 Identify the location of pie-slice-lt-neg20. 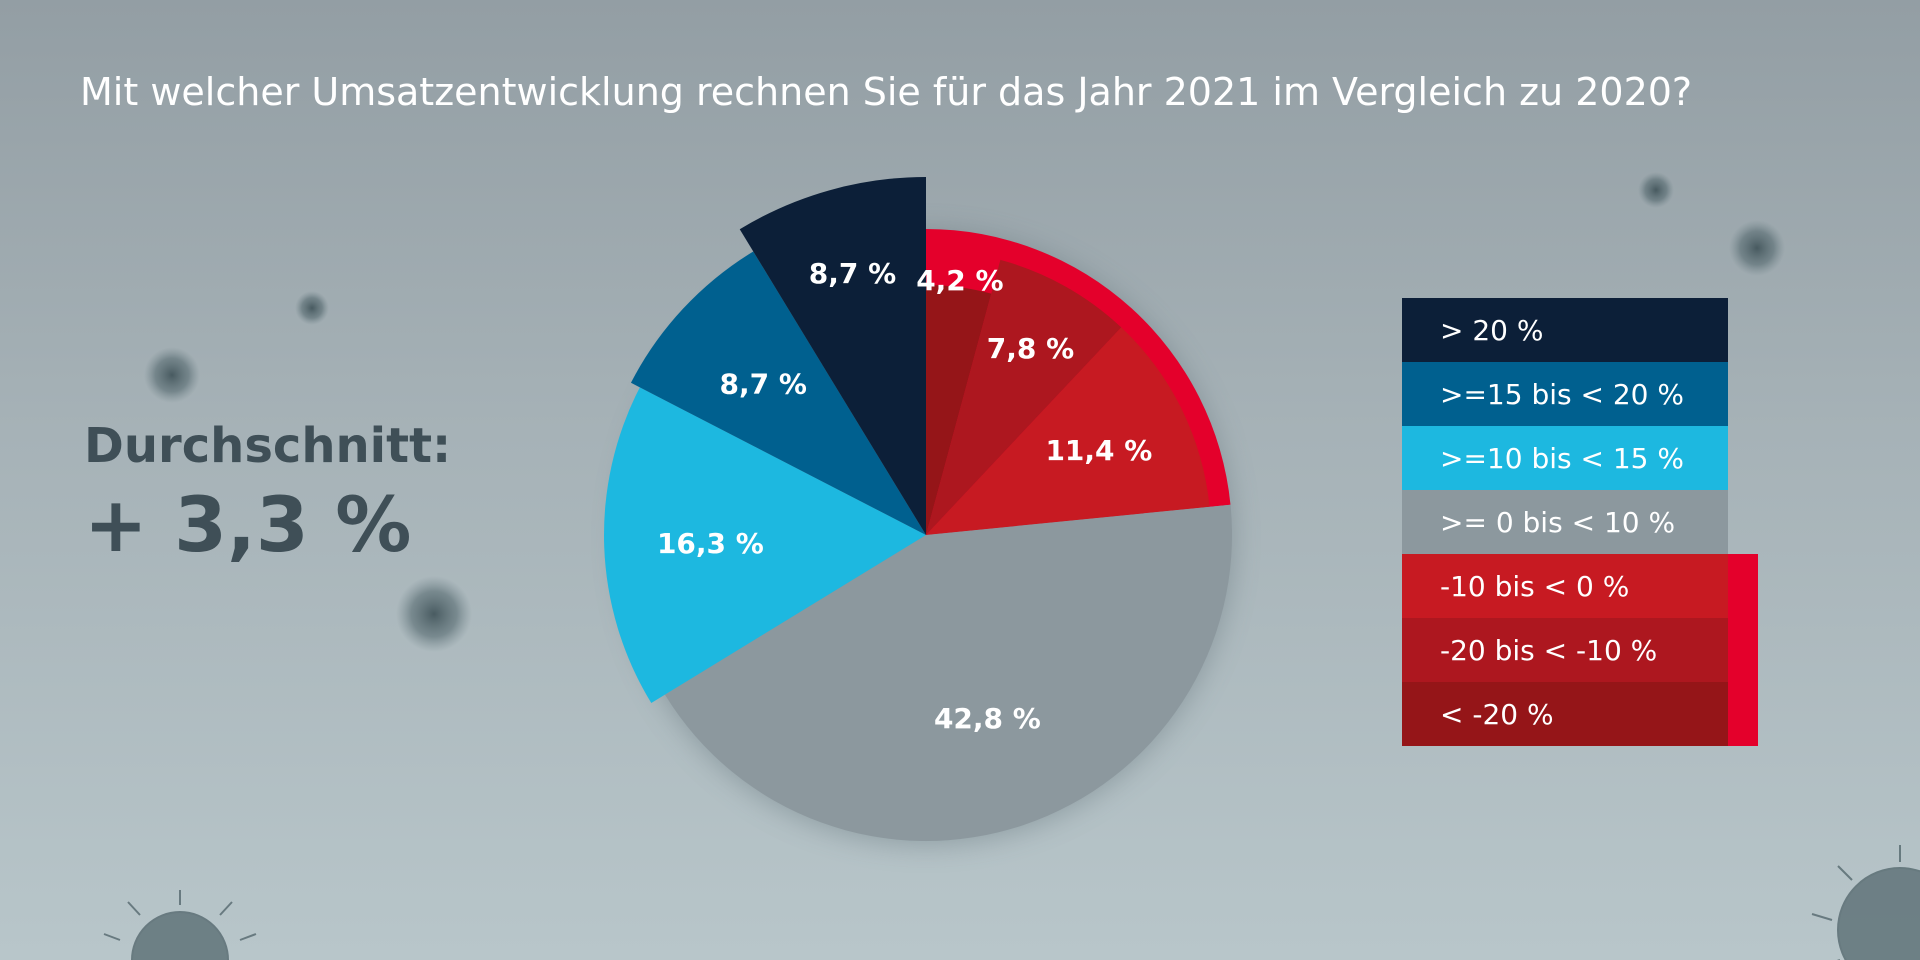
(959, 410).